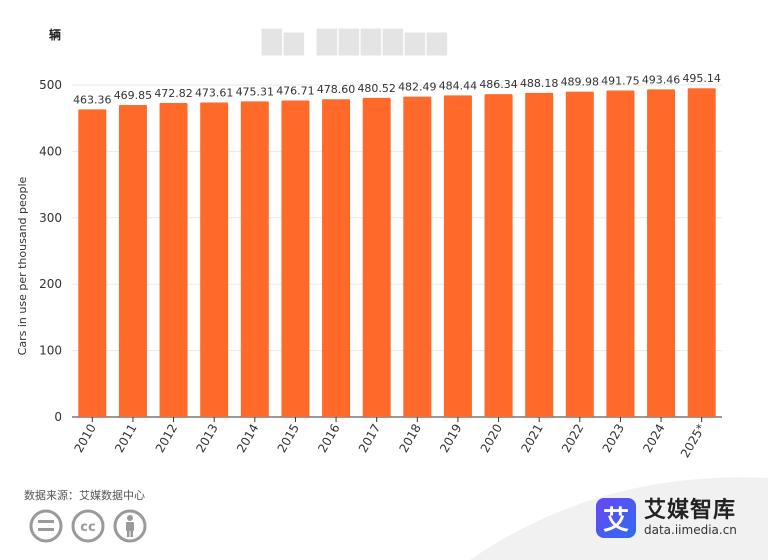 The image size is (768, 560). Describe the element at coordinates (288, 438) in the screenshot. I see `x-tick-label: 2015` at that location.